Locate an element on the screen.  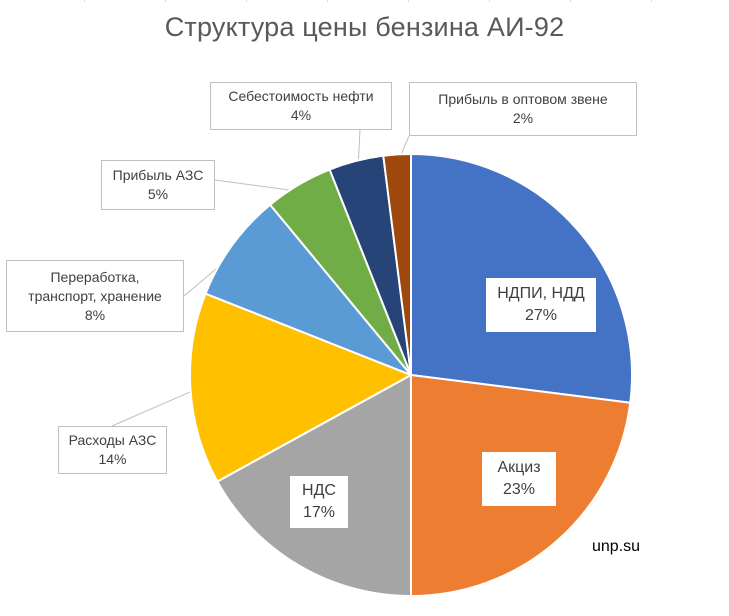
label-ndpi-name: НДПИ, НДД is located at coordinates (541, 293).